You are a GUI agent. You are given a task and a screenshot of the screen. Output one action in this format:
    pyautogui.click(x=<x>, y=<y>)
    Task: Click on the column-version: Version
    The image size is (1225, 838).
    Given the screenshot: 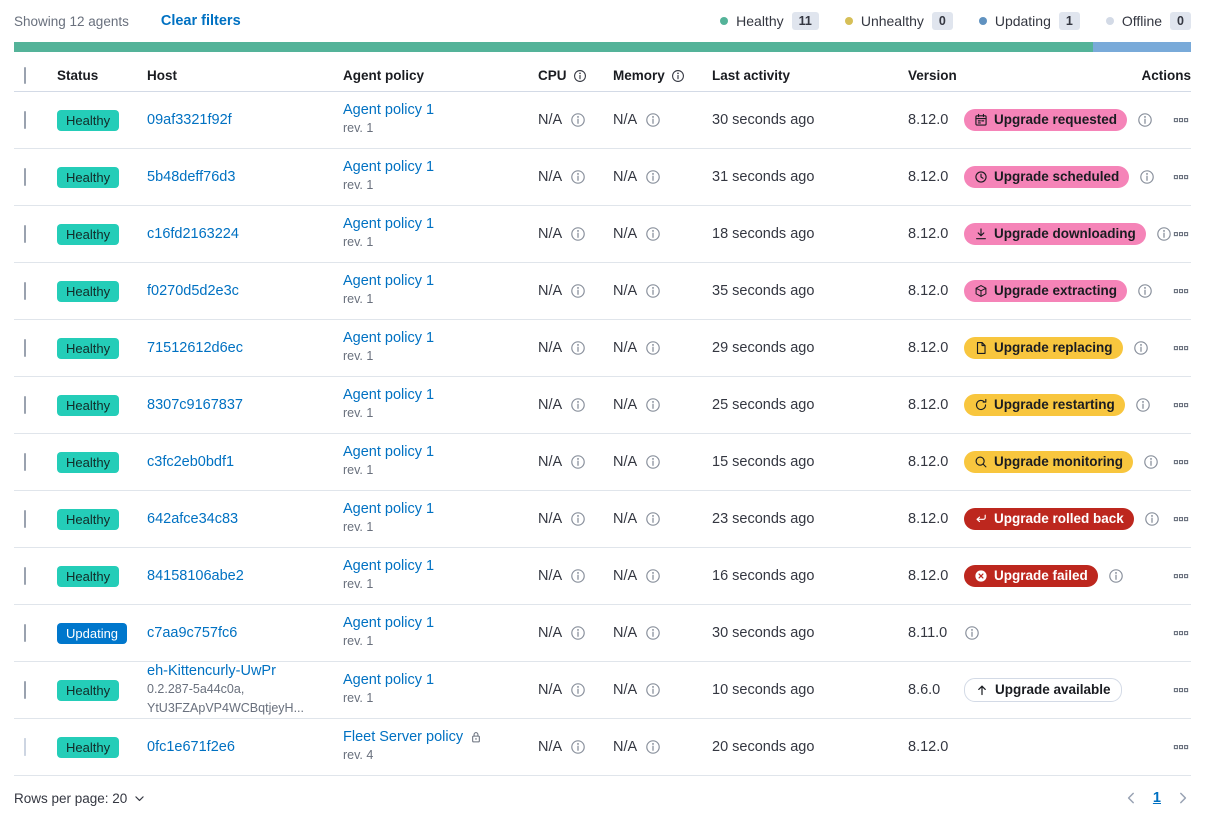 What is the action you would take?
    pyautogui.click(x=932, y=75)
    